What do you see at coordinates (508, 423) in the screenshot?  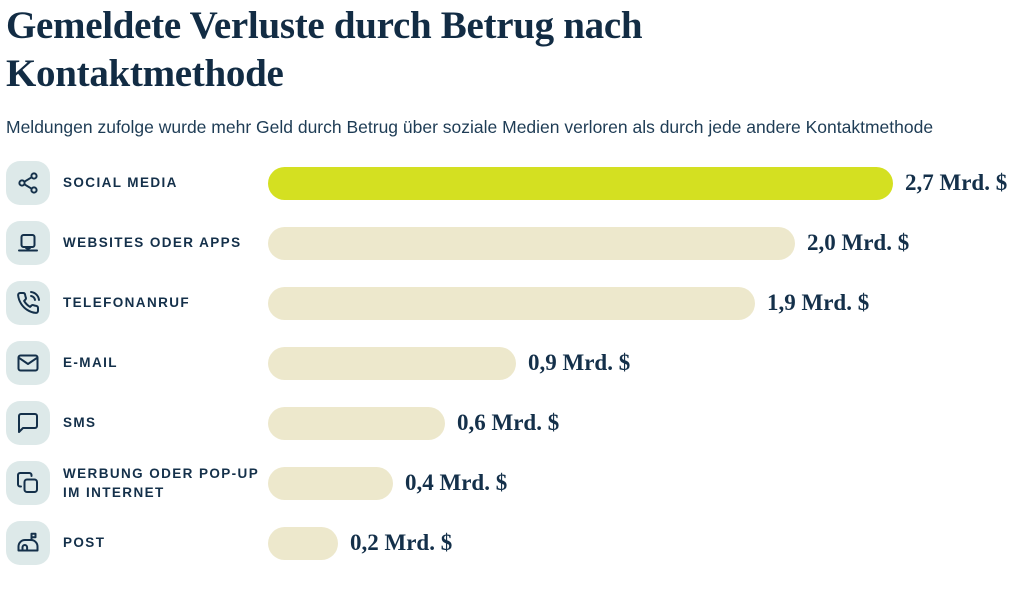 I see `value-label: 0,6 Mrd. $` at bounding box center [508, 423].